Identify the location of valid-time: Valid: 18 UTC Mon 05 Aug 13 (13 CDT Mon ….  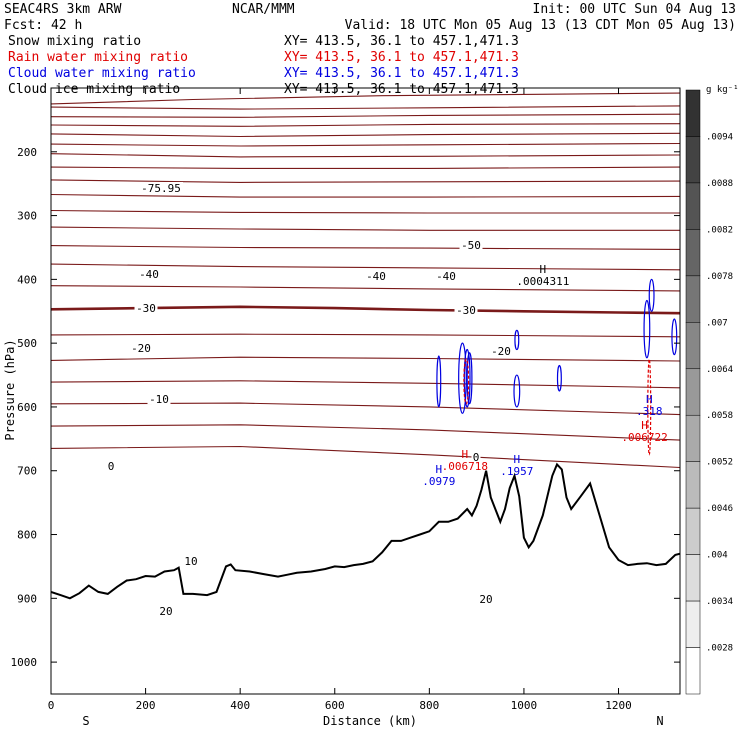
(540, 25).